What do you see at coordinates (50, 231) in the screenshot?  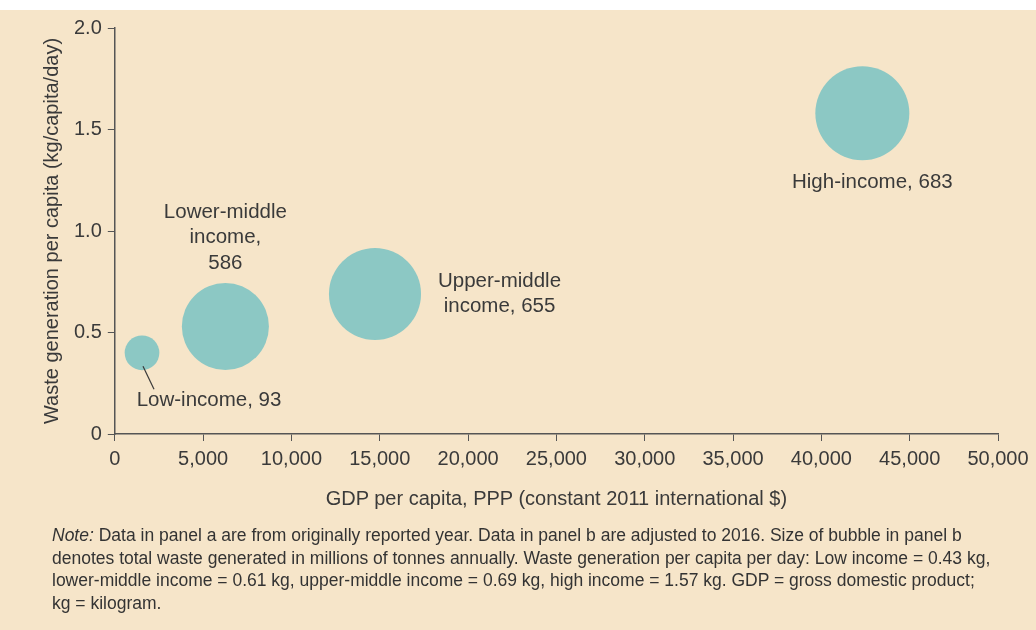 I see `y-axis-title: Waste generation per capita (kg/capita/day)` at bounding box center [50, 231].